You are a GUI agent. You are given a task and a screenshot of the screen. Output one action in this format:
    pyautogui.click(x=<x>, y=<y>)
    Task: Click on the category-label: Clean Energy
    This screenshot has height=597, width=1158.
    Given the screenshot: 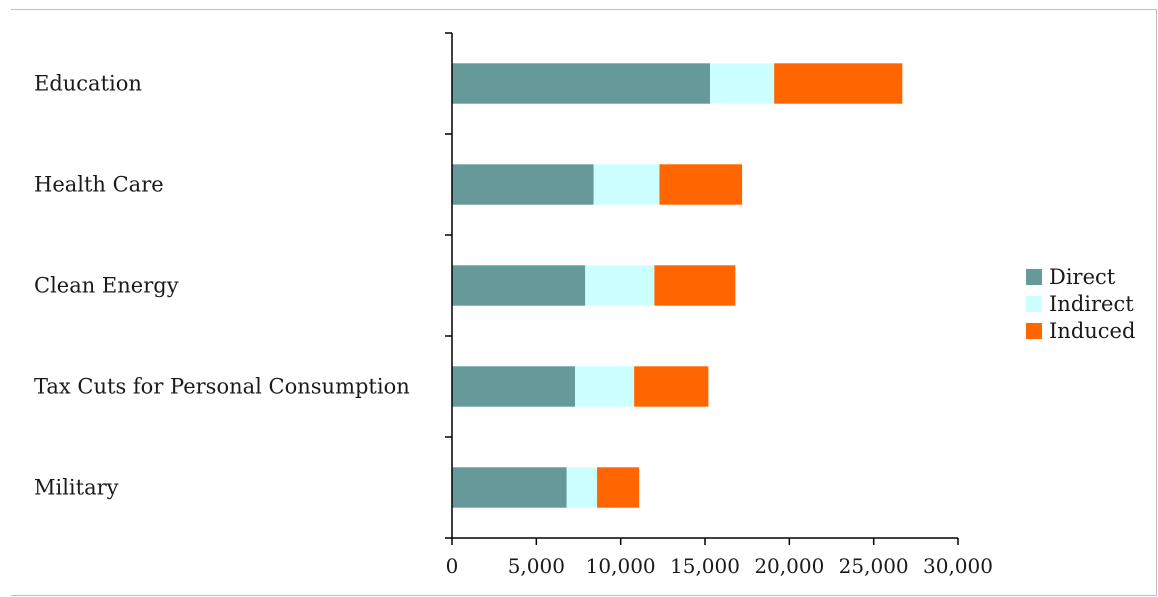 What is the action you would take?
    pyautogui.click(x=106, y=286)
    